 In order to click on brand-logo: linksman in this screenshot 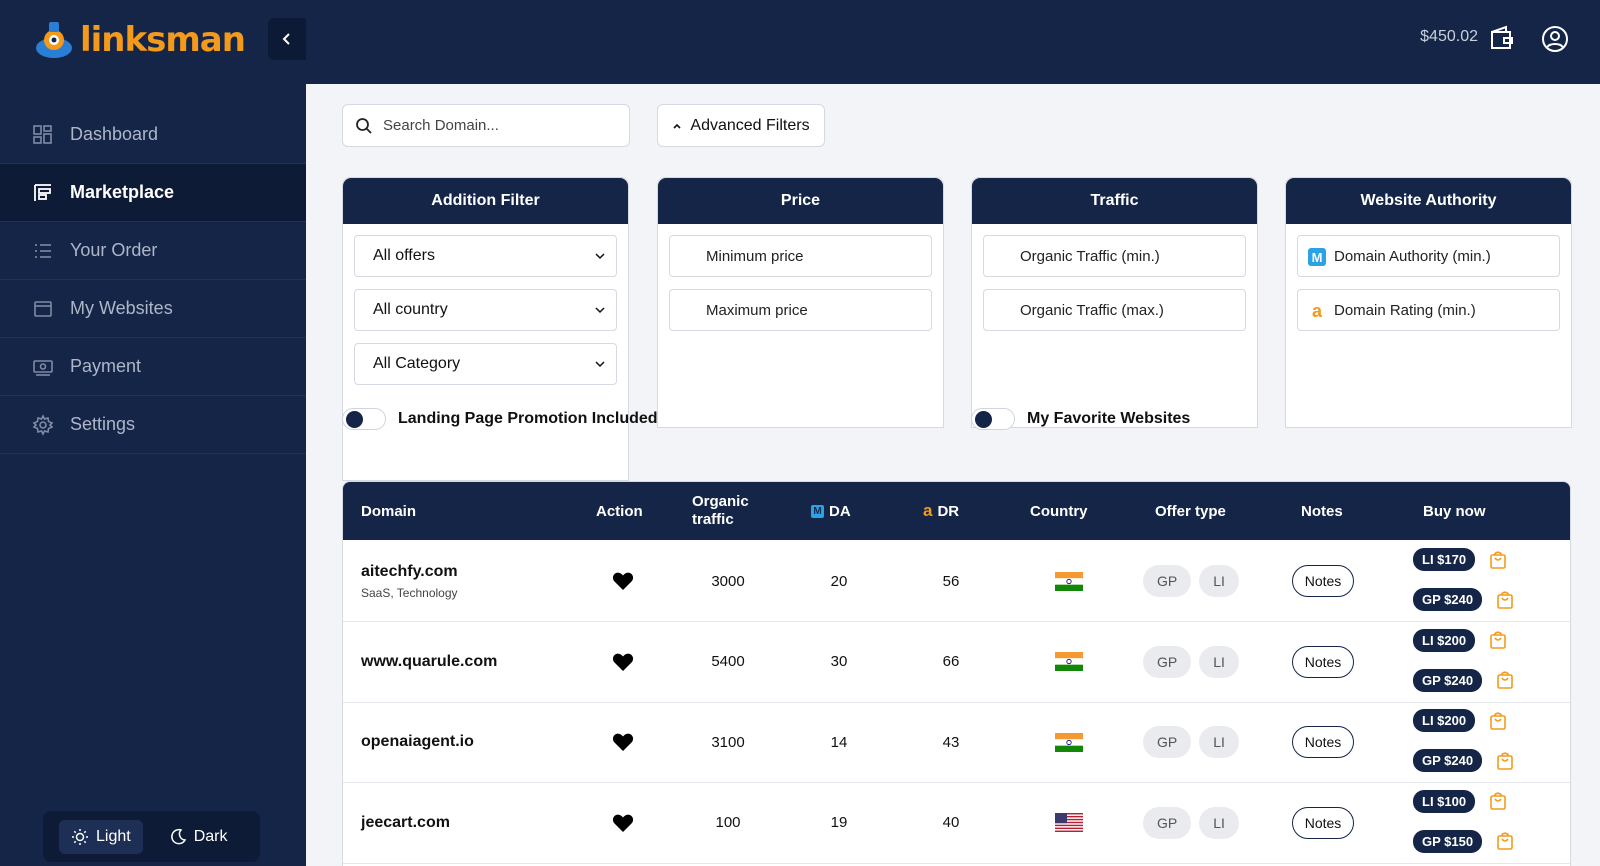, I will do `click(139, 40)`.